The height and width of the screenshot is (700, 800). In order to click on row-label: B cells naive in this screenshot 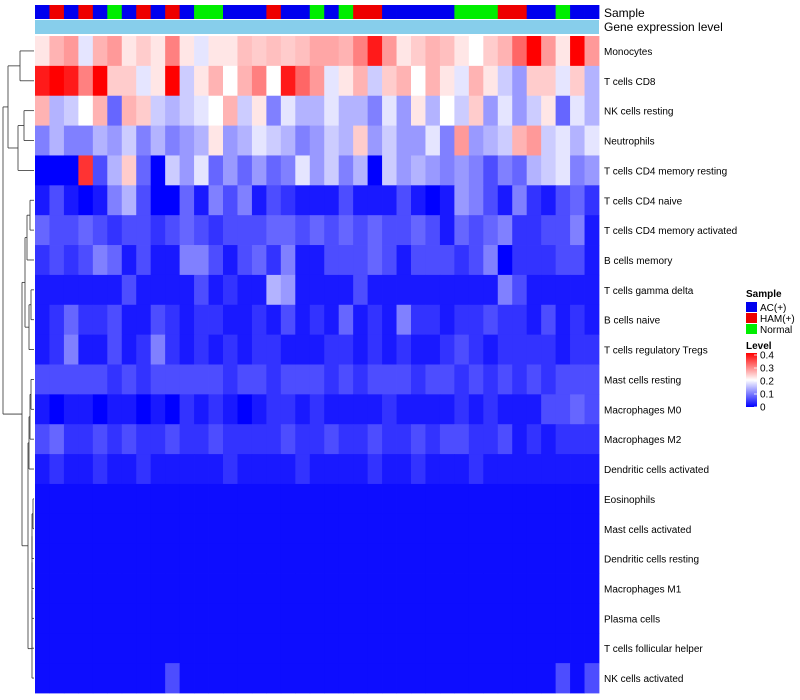, I will do `click(632, 321)`.